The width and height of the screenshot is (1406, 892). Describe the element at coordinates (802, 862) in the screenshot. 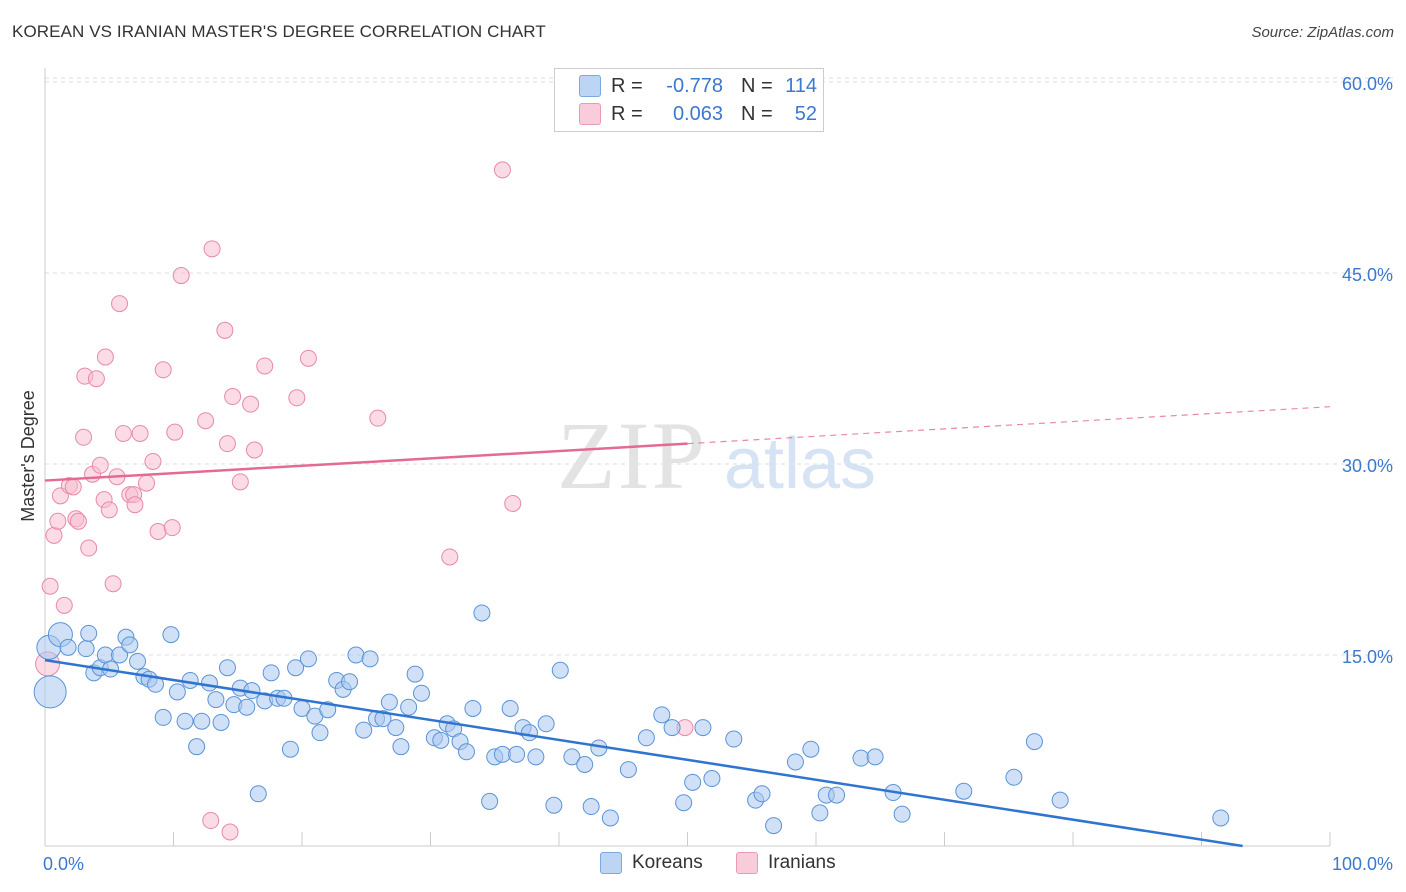

I see `iranians-label: Iranians` at that location.